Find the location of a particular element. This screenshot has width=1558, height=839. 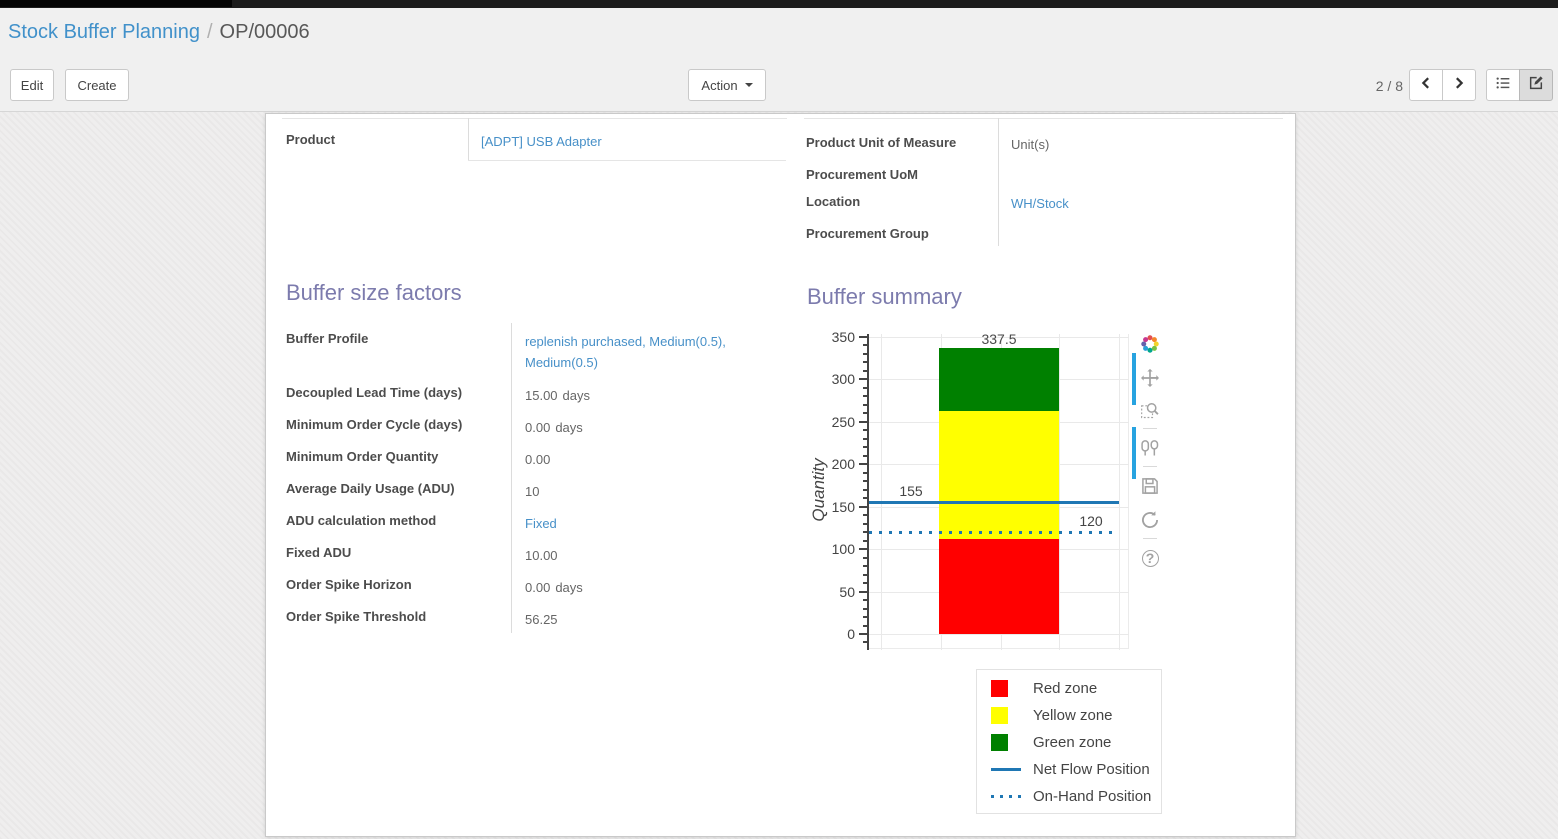

field-value-spike-threshold: 56.25 is located at coordinates (541, 619).